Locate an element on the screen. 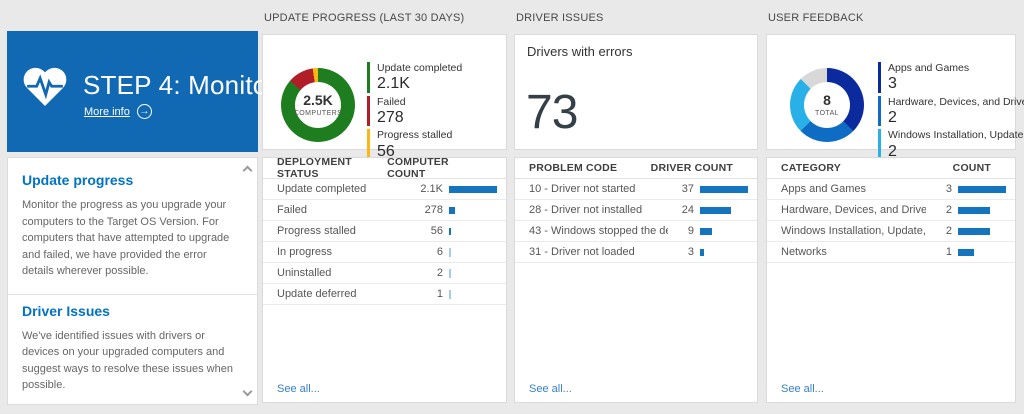  table-row: 28 - Driver not installed 24 is located at coordinates (636, 210).